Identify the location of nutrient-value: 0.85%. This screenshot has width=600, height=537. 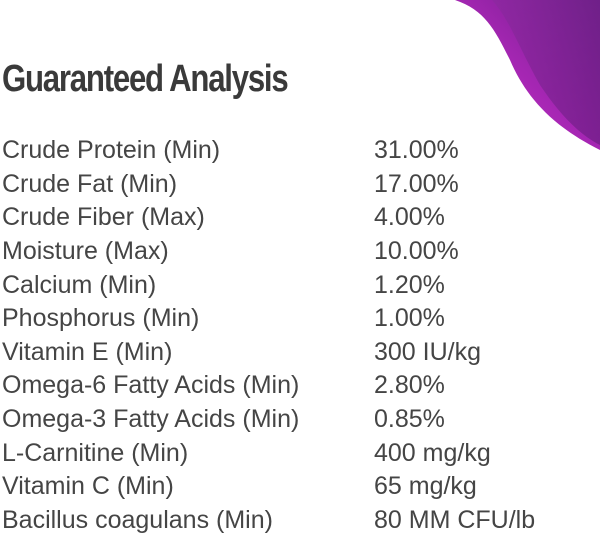
(409, 419).